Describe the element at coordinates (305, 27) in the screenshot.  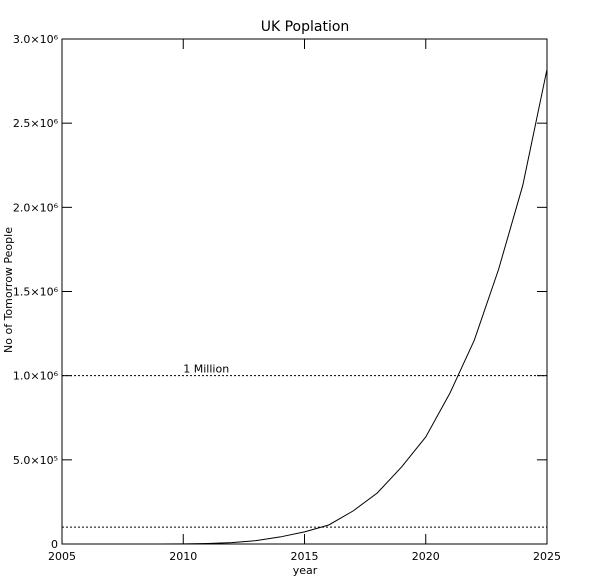
I see `chart-title: UK Poplation` at that location.